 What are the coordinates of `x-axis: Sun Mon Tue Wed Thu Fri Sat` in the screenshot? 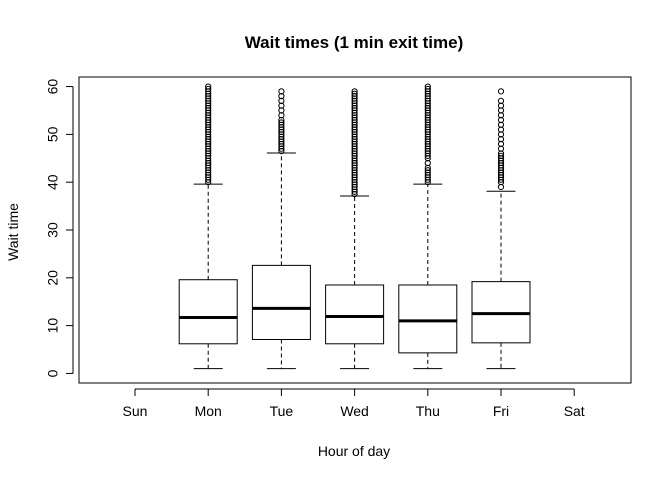 It's located at (354, 403).